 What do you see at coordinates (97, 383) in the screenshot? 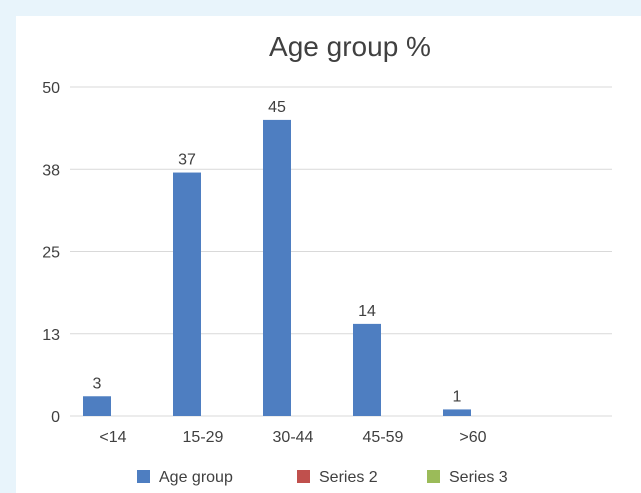
I see `data-label: 3` at bounding box center [97, 383].